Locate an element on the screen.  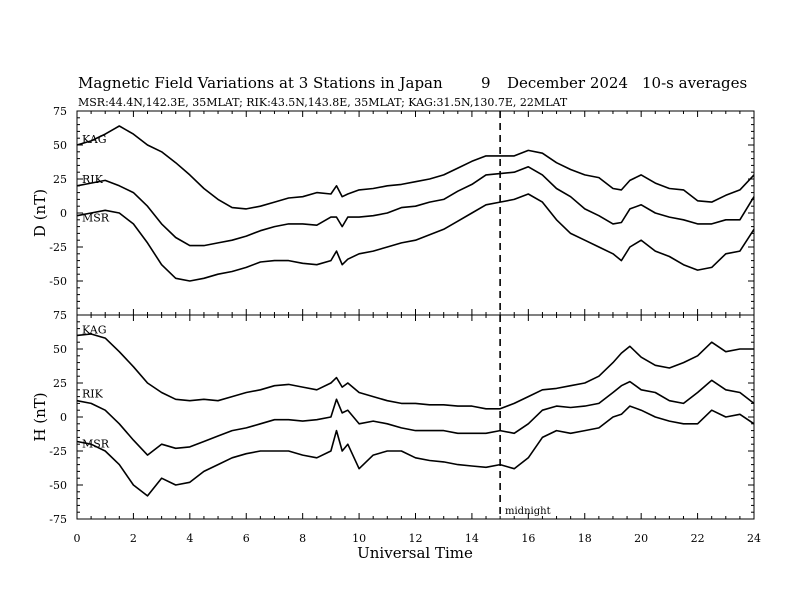
x-tick-label: 12 is located at coordinates (416, 538).